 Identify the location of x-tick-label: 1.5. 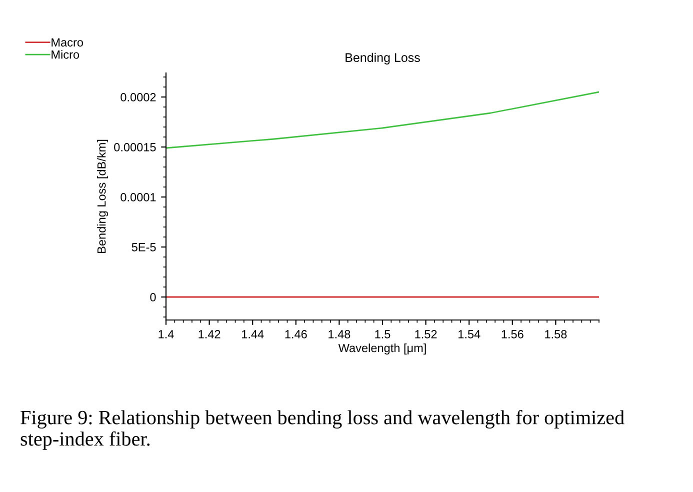
(382, 334).